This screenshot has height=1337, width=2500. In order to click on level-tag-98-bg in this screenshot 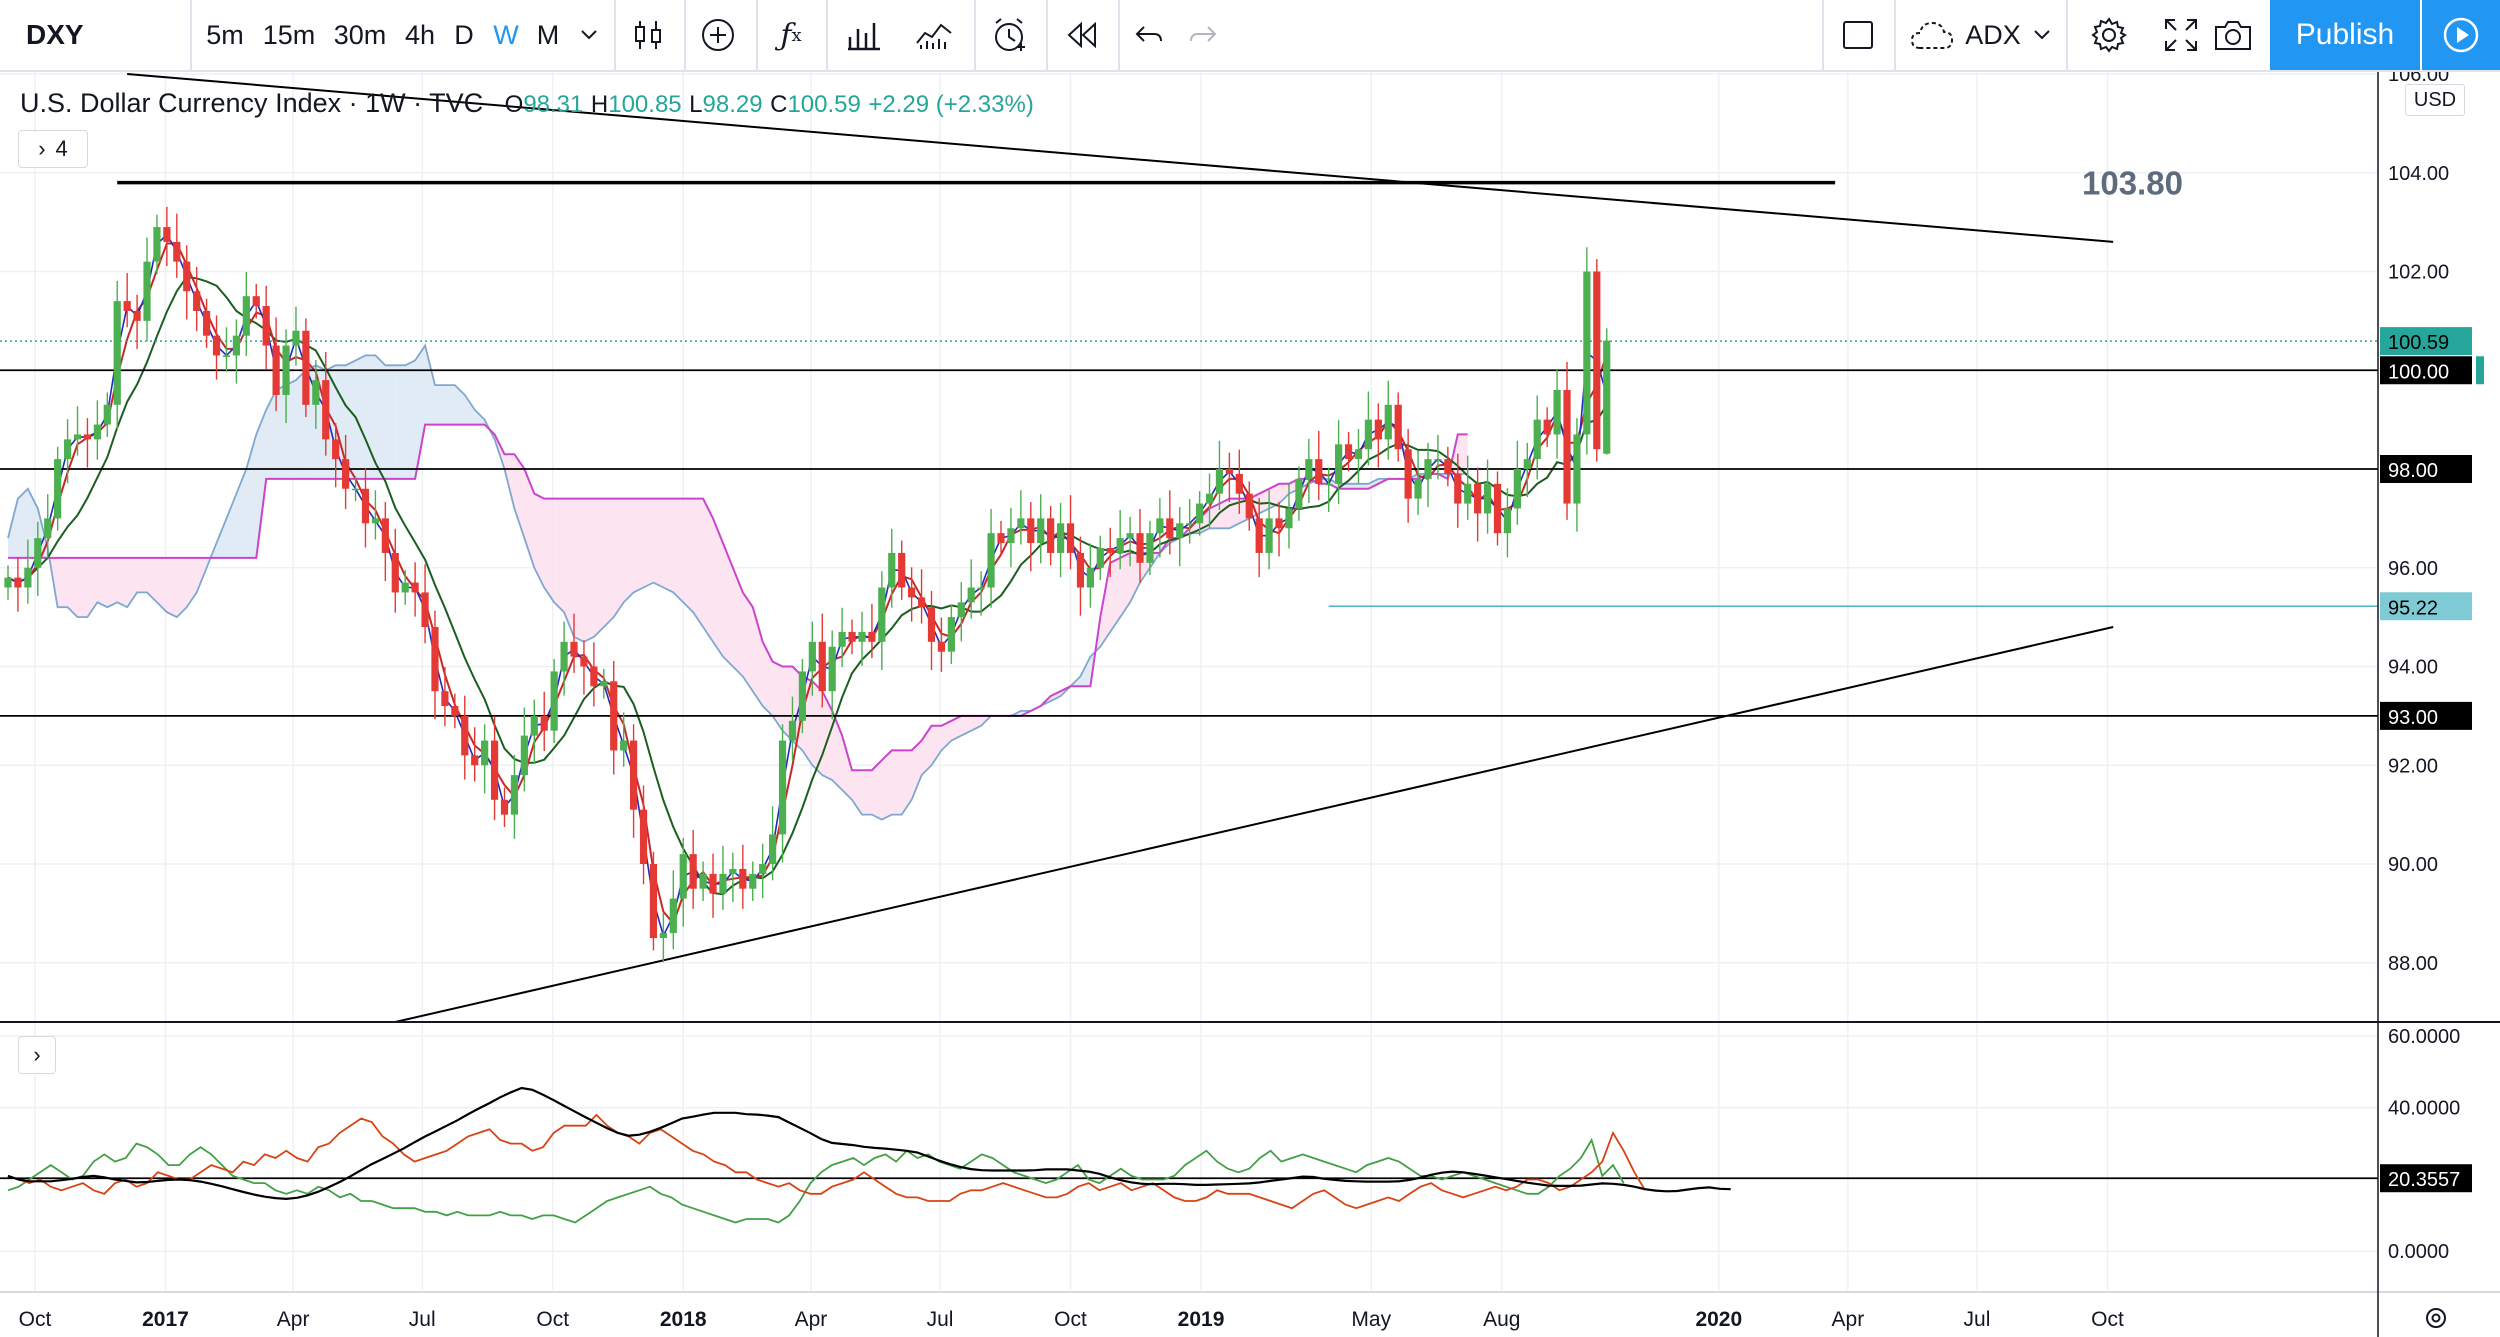, I will do `click(2426, 469)`.